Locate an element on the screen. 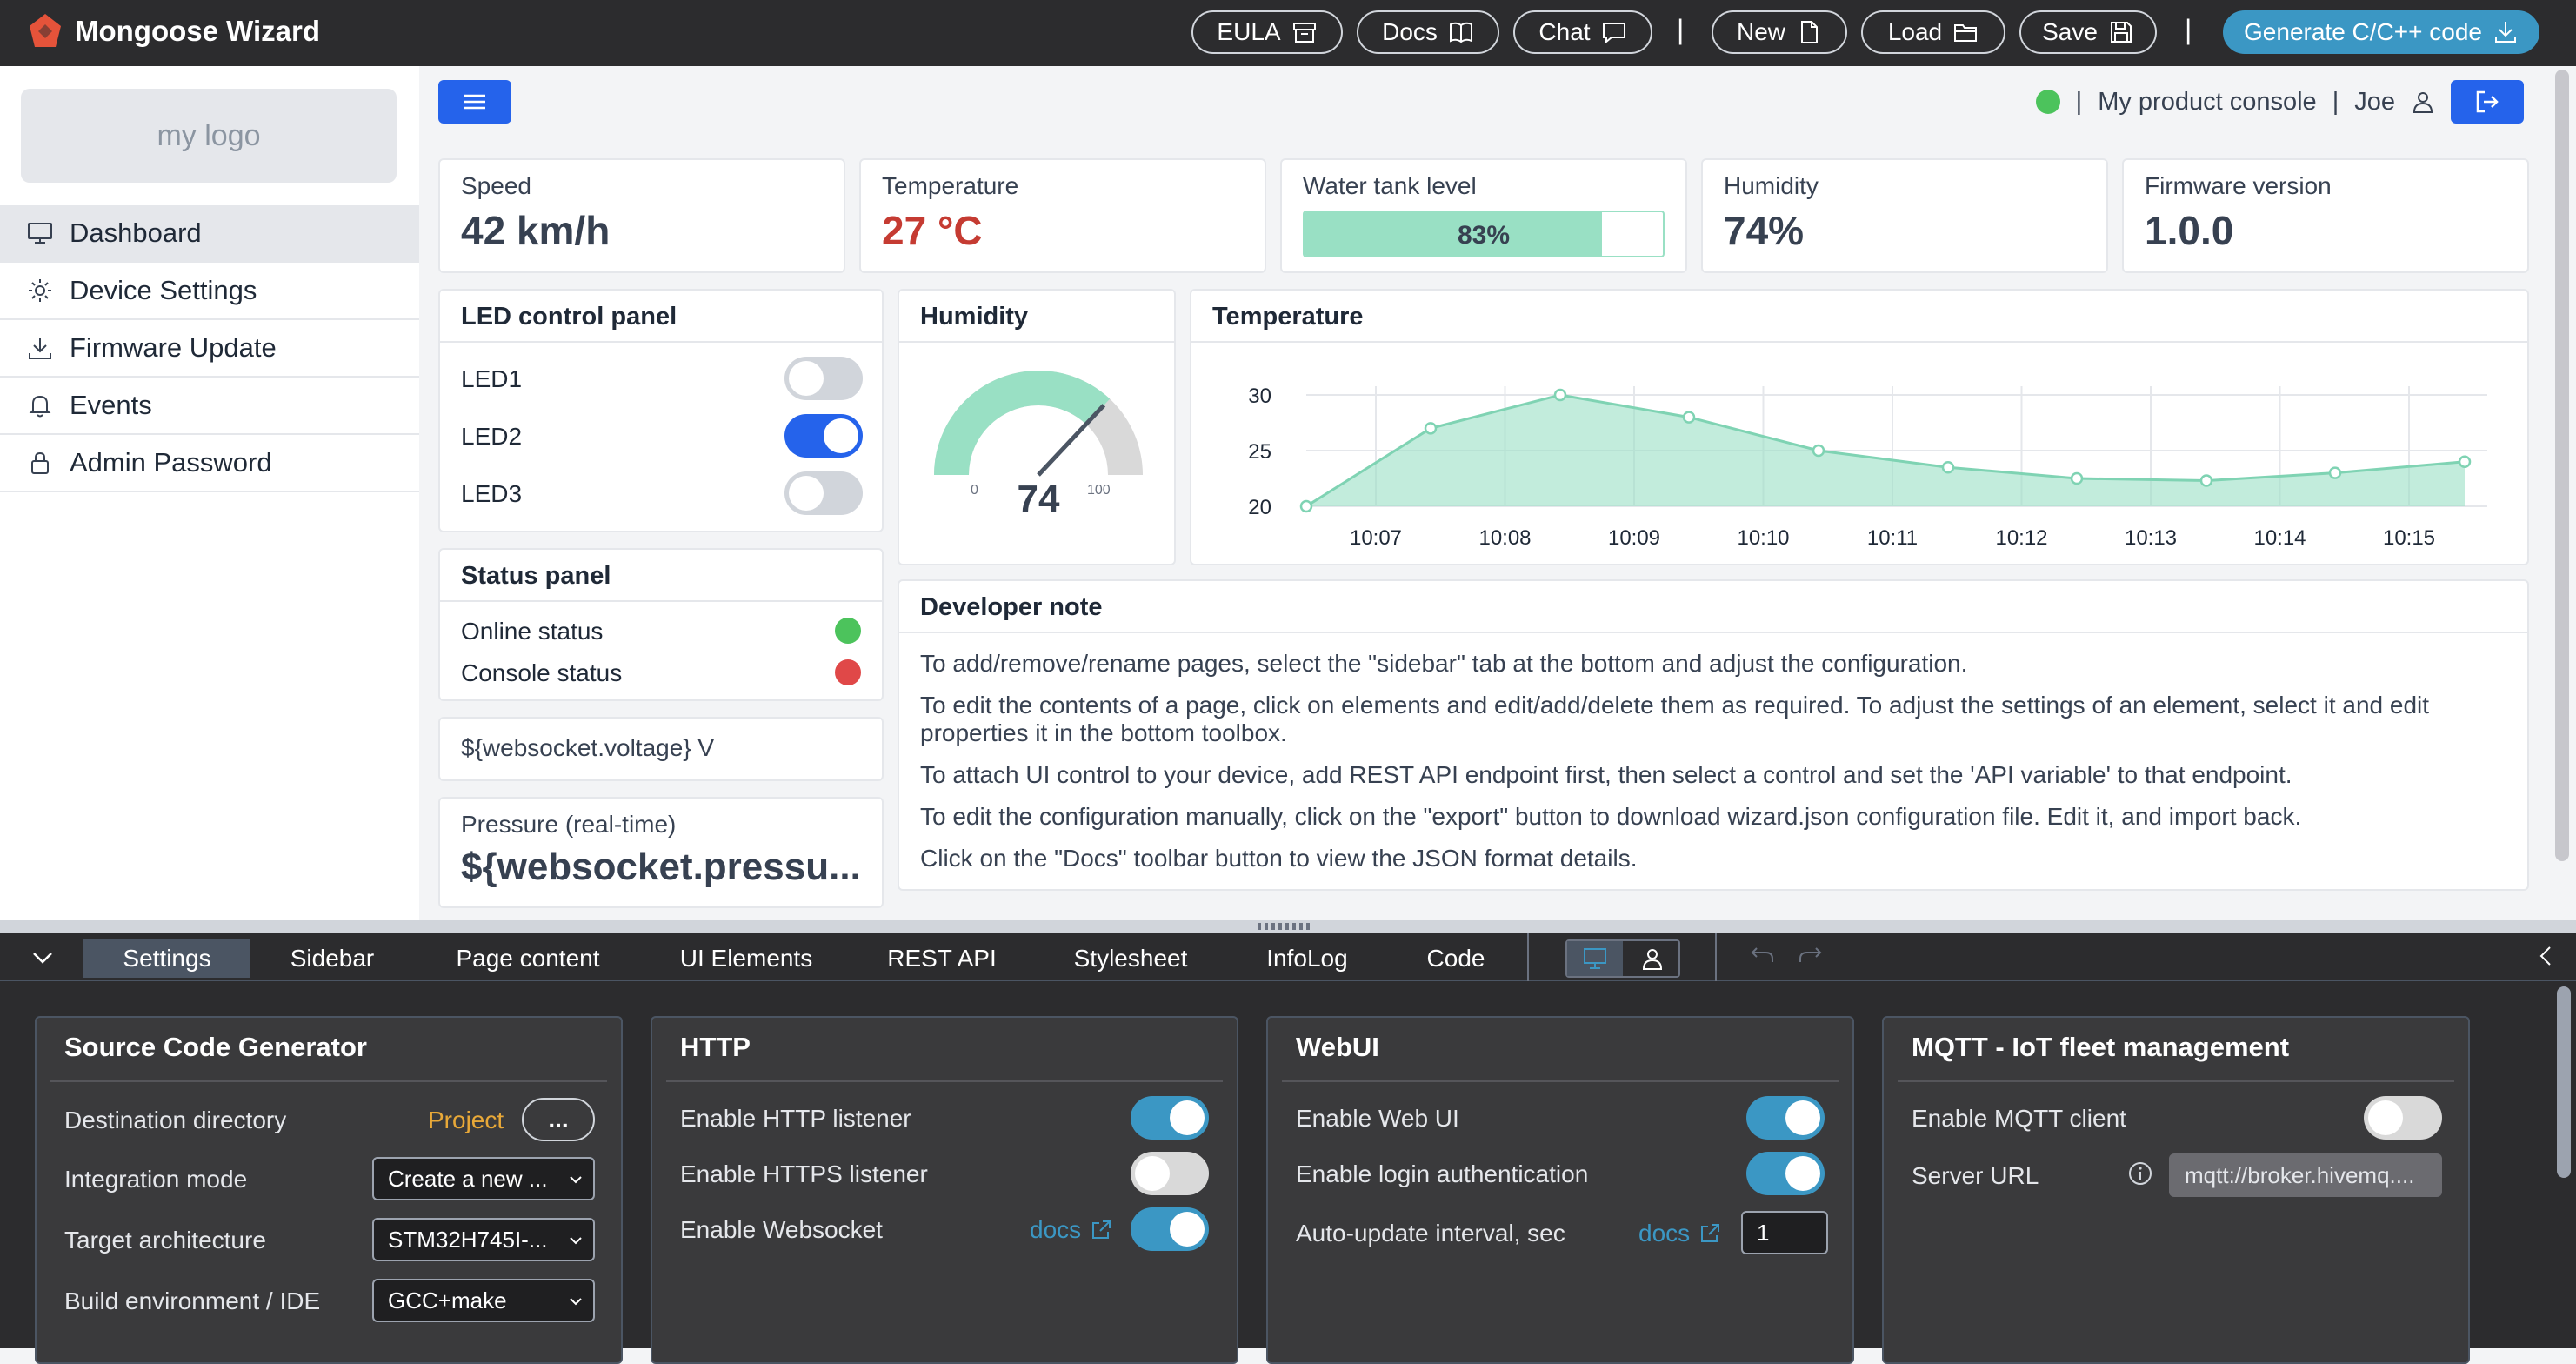 This screenshot has height=1364, width=2576. led1-toggle is located at coordinates (823, 379).